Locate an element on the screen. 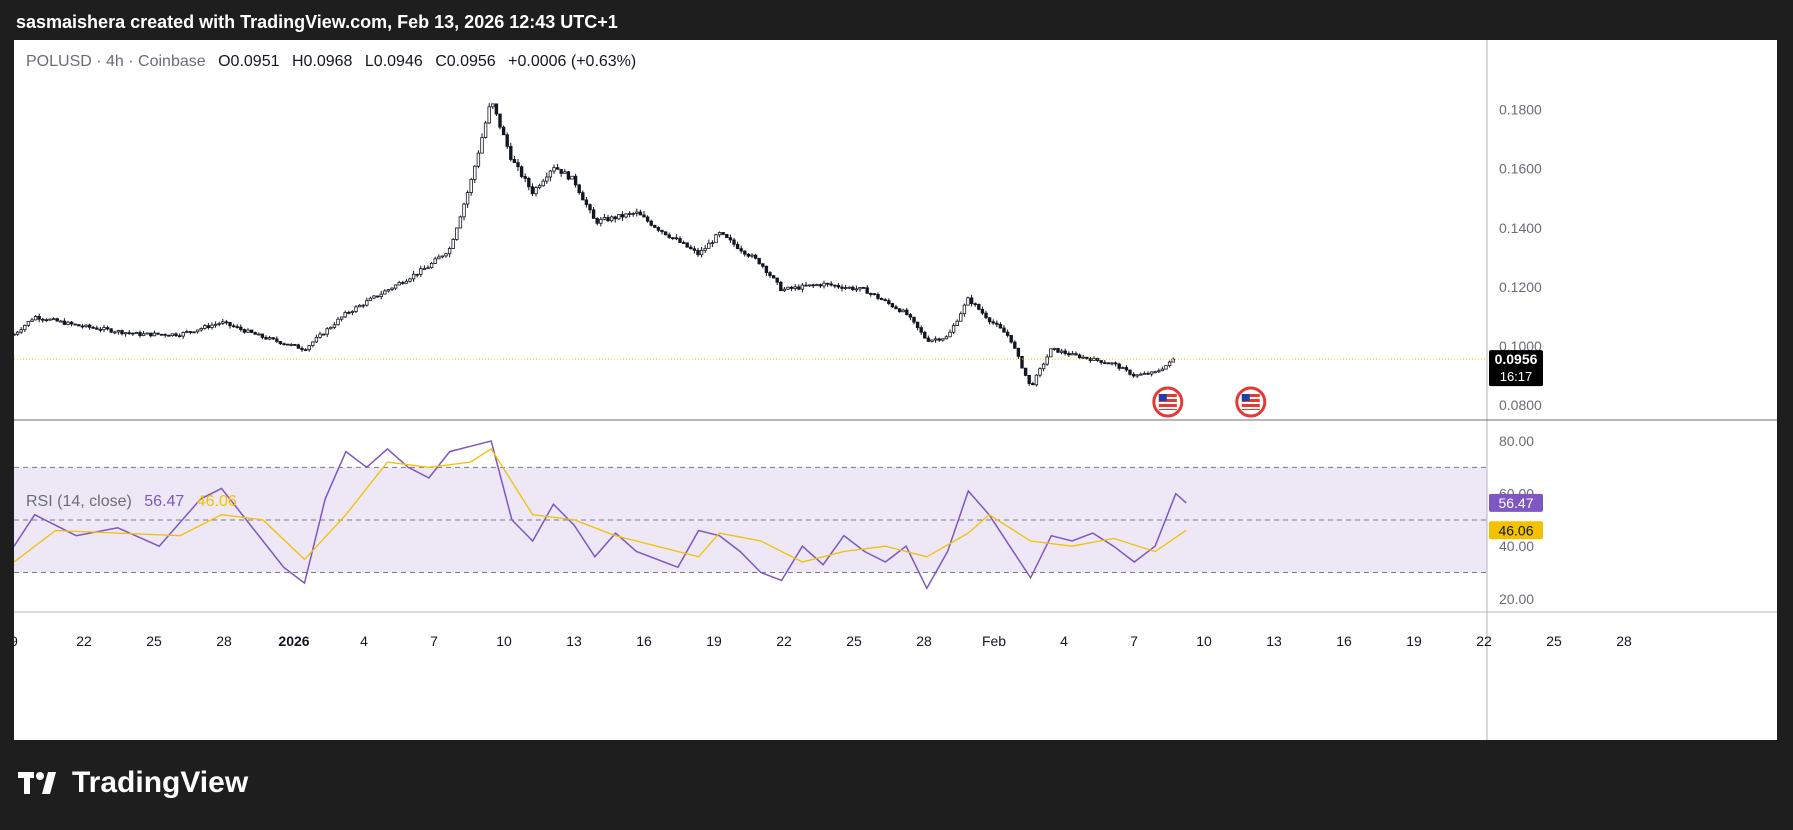 The width and height of the screenshot is (1793, 830). price-badge-countdown: 16:17 is located at coordinates (1516, 376).